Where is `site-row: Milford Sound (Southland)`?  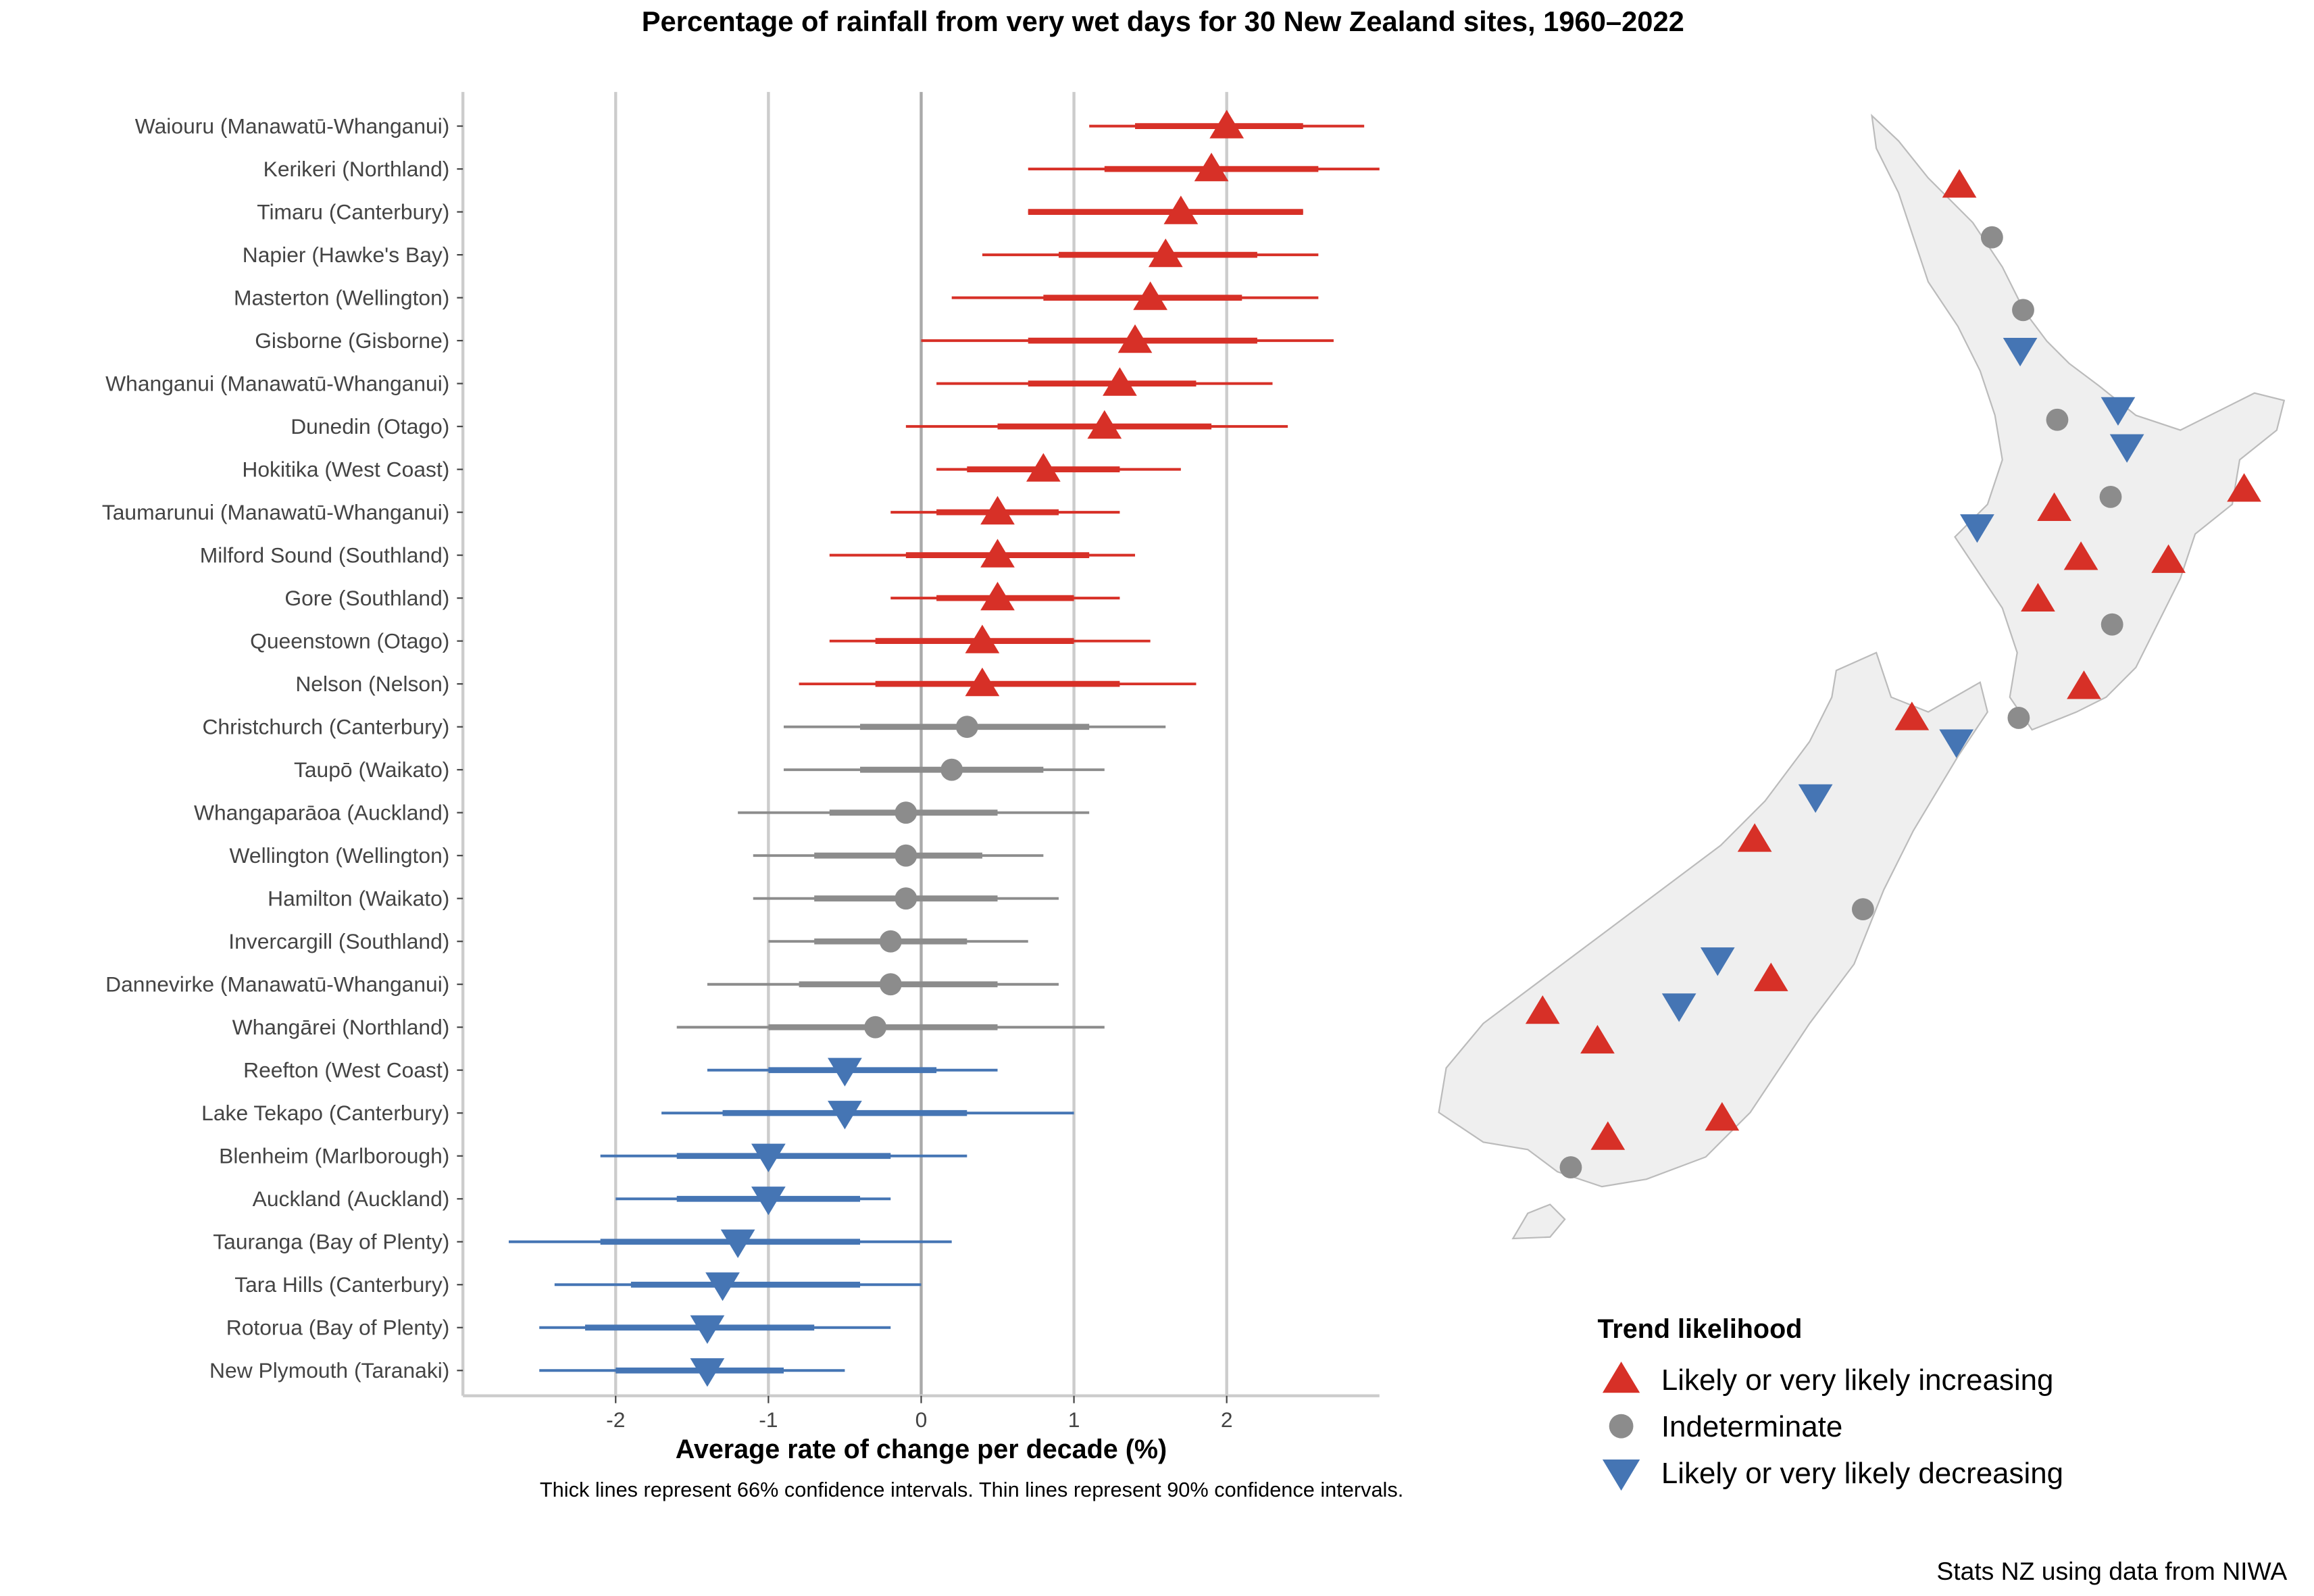 site-row: Milford Sound (Southland) is located at coordinates (668, 553).